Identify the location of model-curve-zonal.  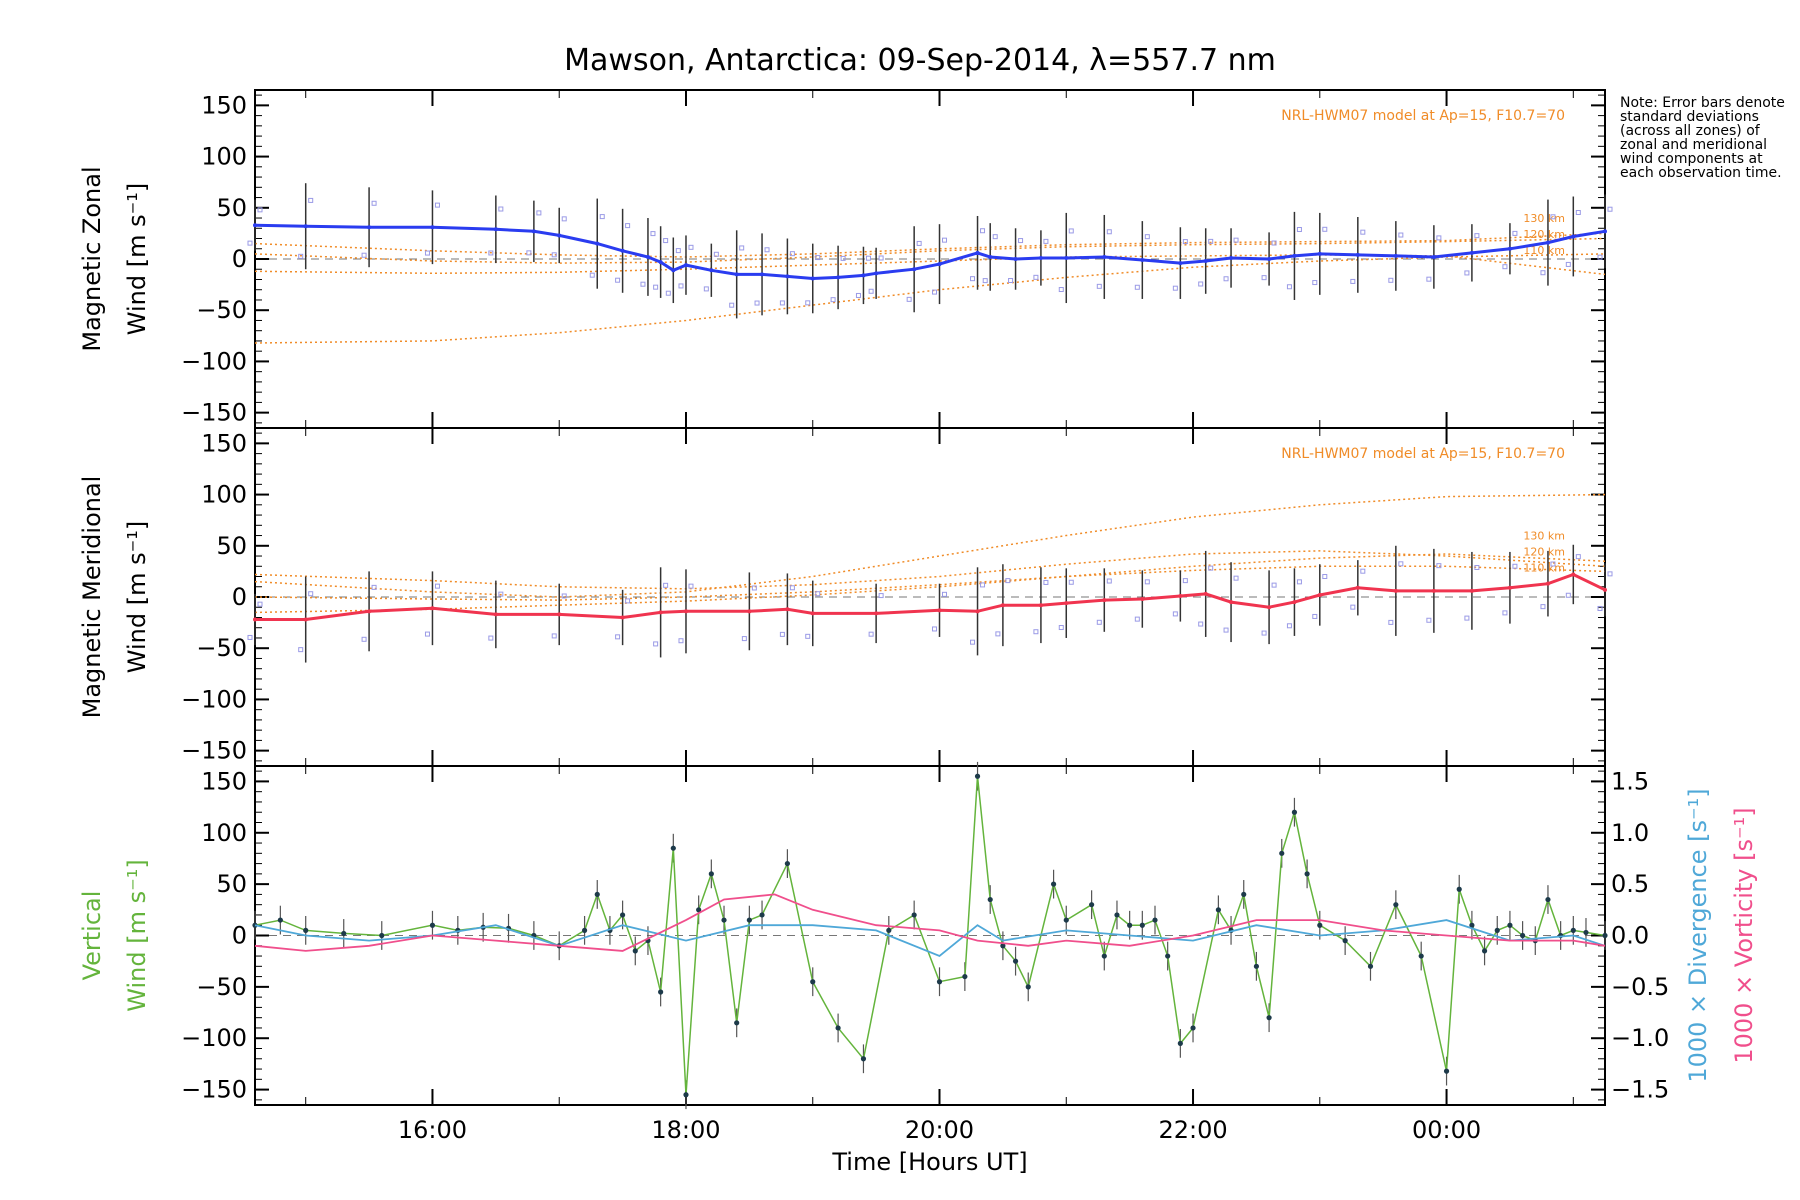
(930, 298).